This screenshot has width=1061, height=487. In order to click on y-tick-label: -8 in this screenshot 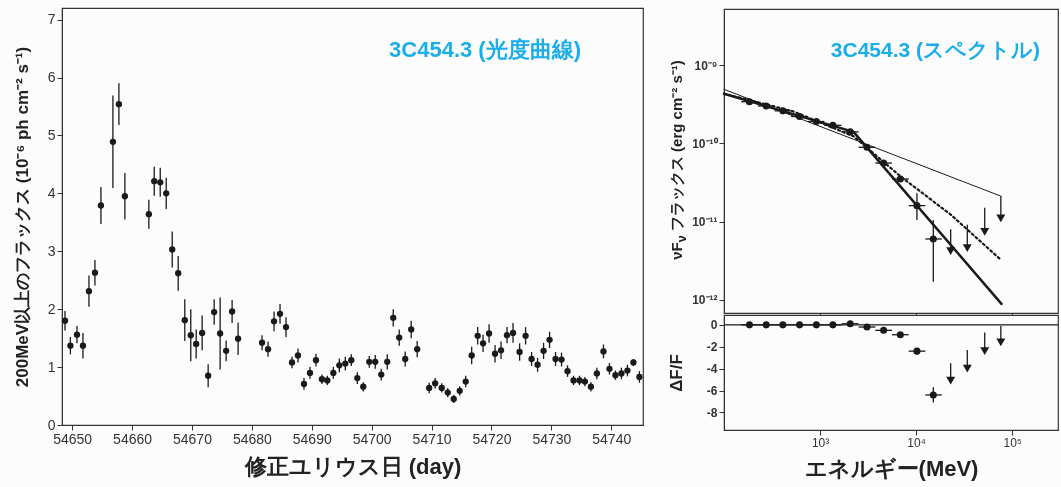, I will do `click(712, 412)`.